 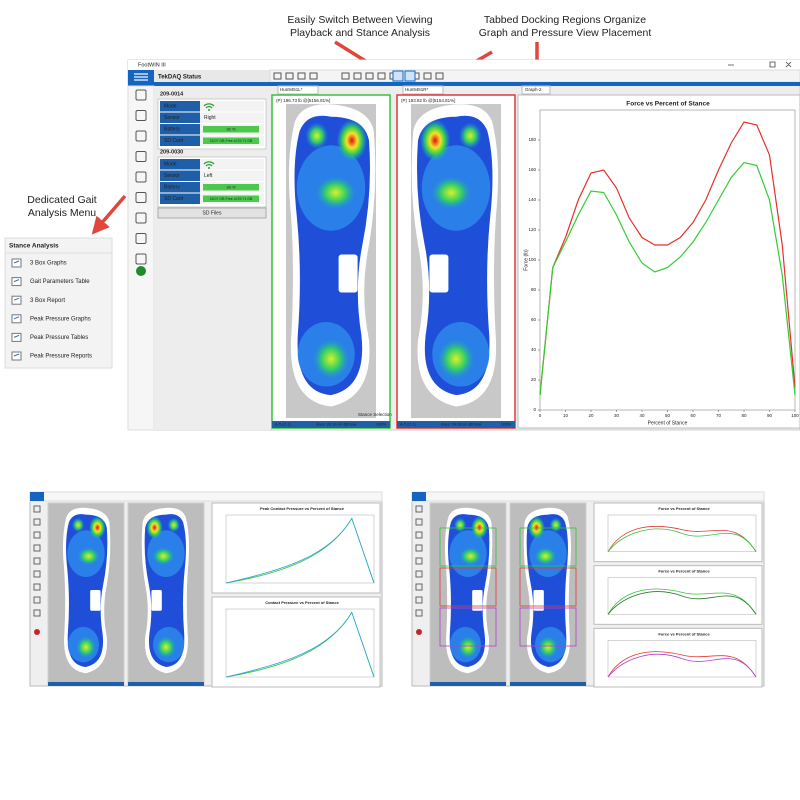 What do you see at coordinates (461, 424) in the screenshot?
I see `footer-text: Area: 24.08 in² @Peak` at bounding box center [461, 424].